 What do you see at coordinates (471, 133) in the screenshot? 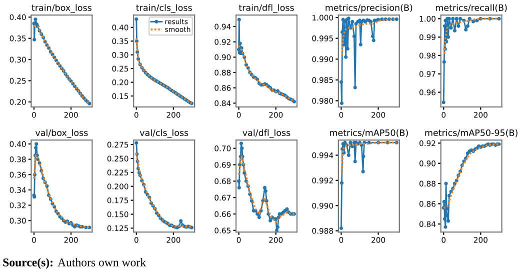
I see `chart-title: metrics/mAP50-95(B)` at bounding box center [471, 133].